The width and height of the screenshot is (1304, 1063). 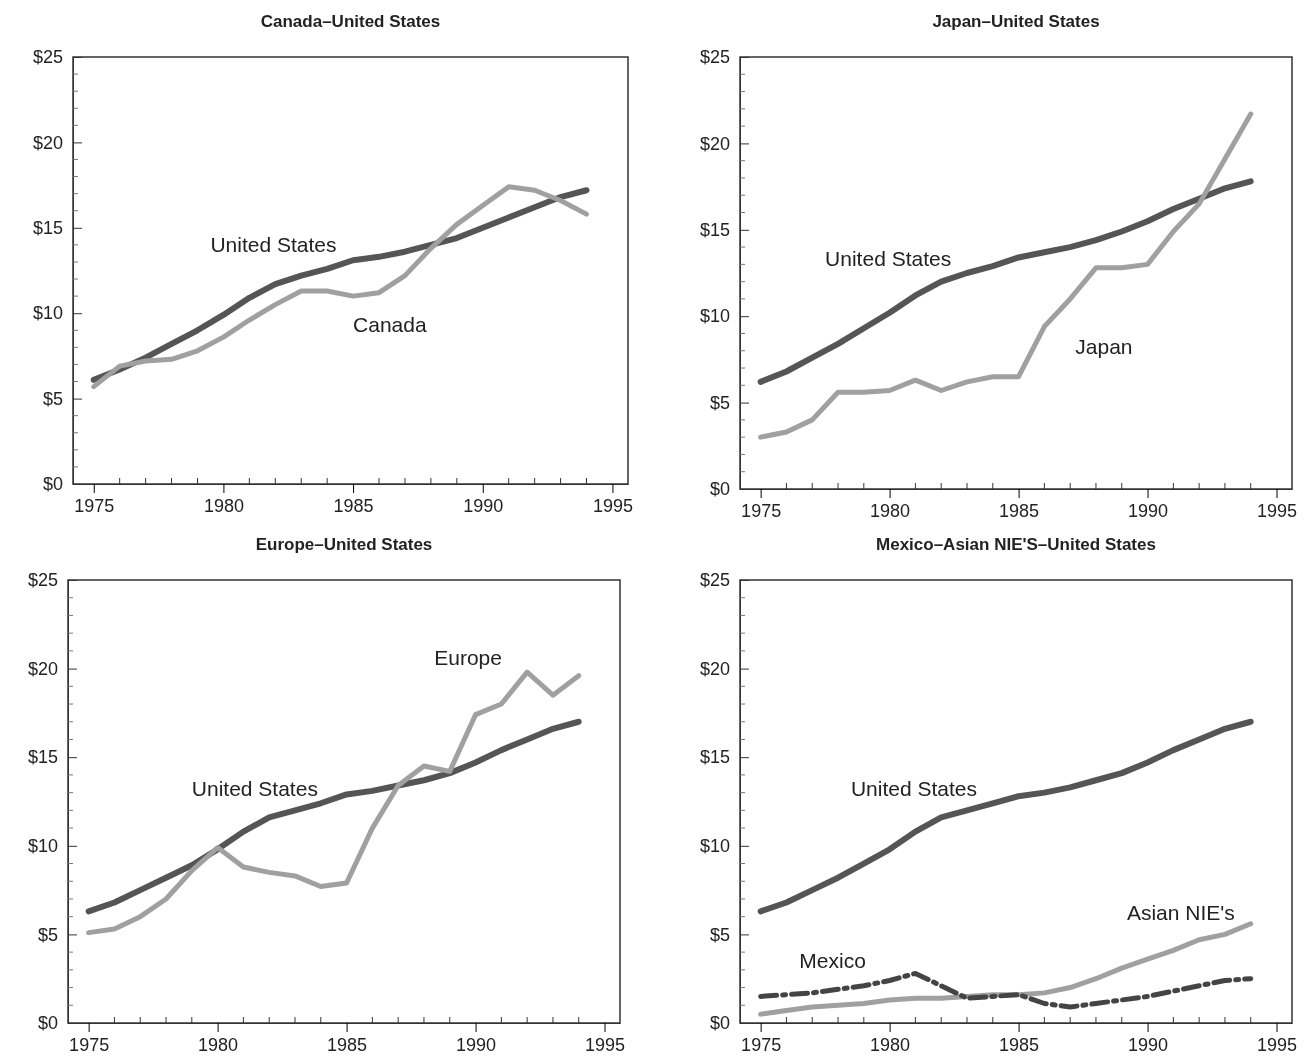 What do you see at coordinates (468, 658) in the screenshot?
I see `series-label: Europe` at bounding box center [468, 658].